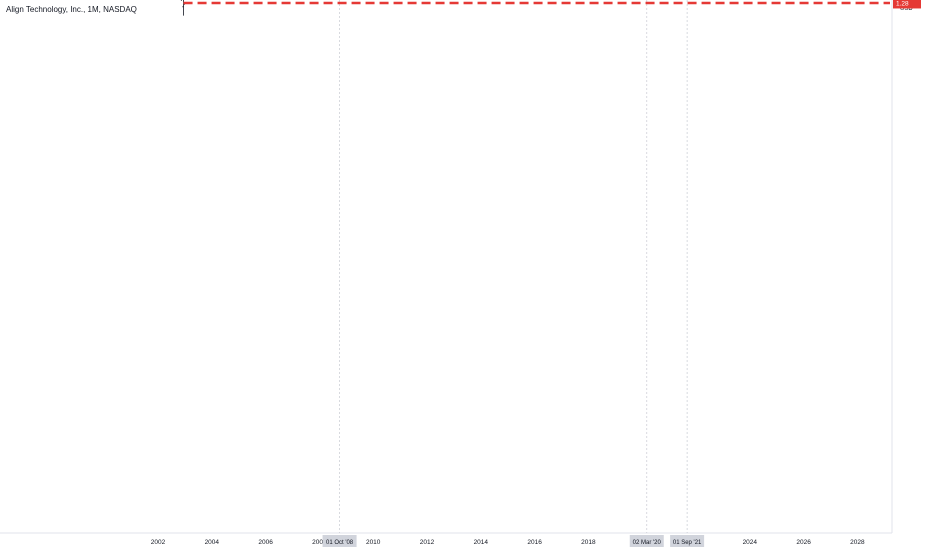 The height and width of the screenshot is (550, 932). I want to click on level-price-tag, so click(907, 4).